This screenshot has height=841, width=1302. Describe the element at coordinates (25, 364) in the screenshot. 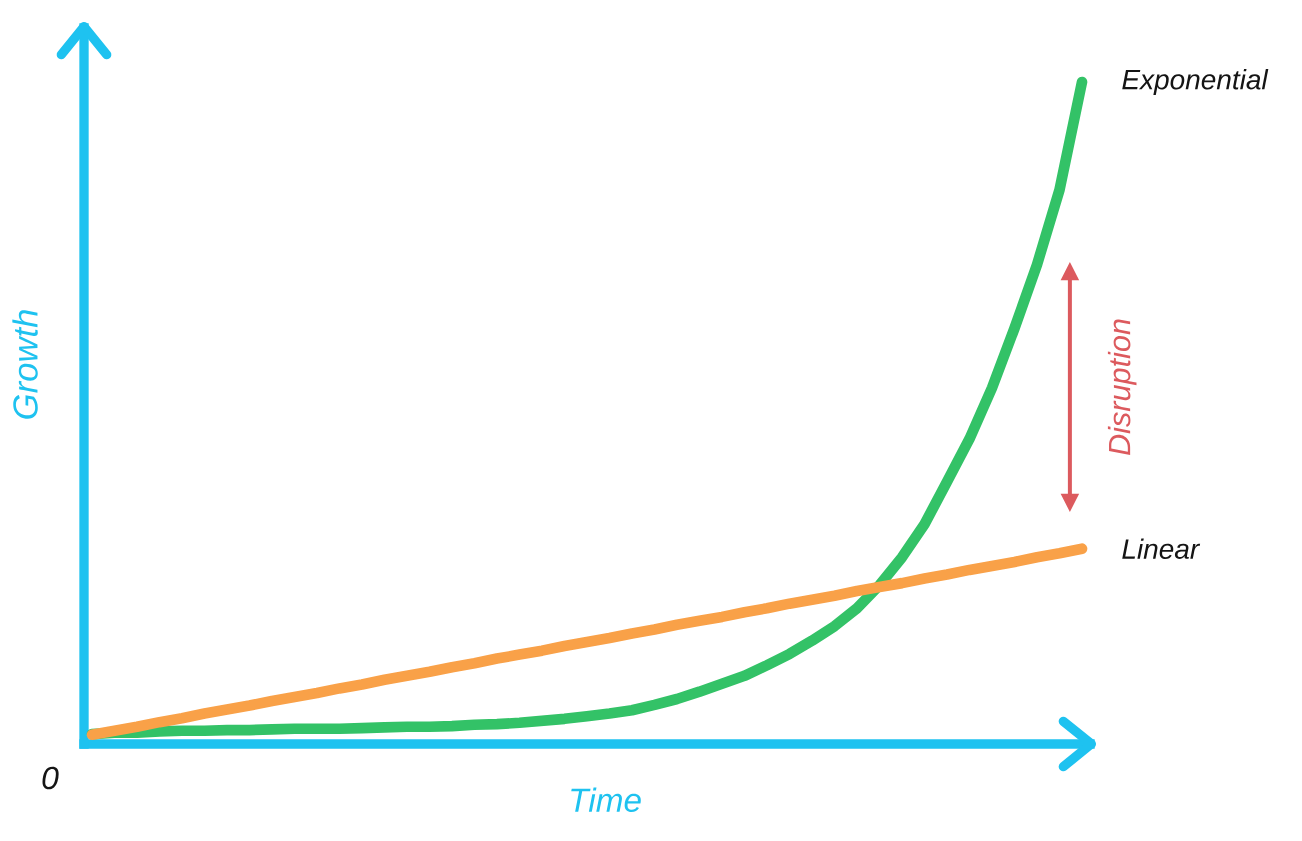

I see `y-axis-title: Growth` at that location.